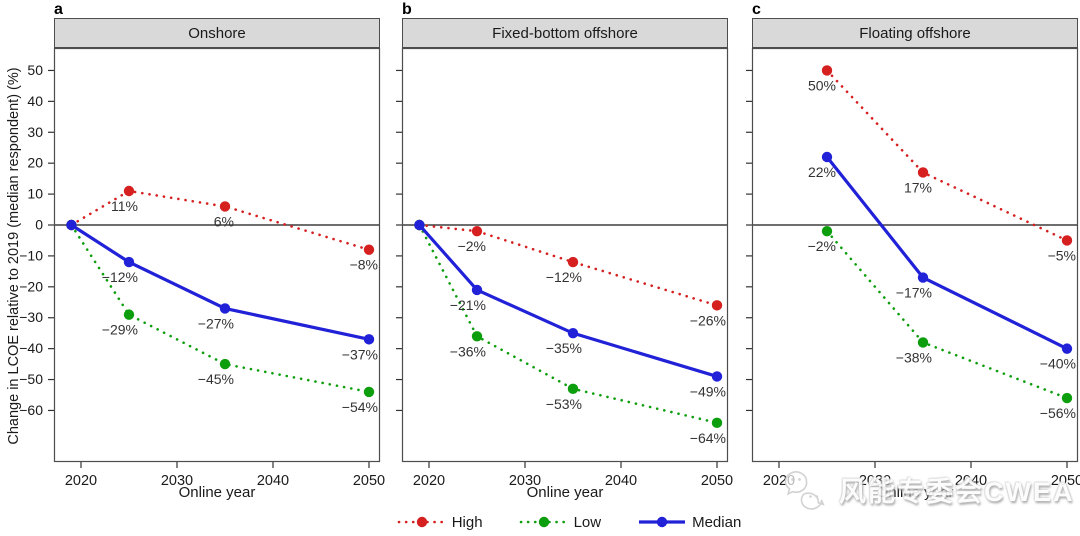 Image resolution: width=1080 pixels, height=536 pixels. What do you see at coordinates (31, 255) in the screenshot?
I see `svg-text: −10` at bounding box center [31, 255].